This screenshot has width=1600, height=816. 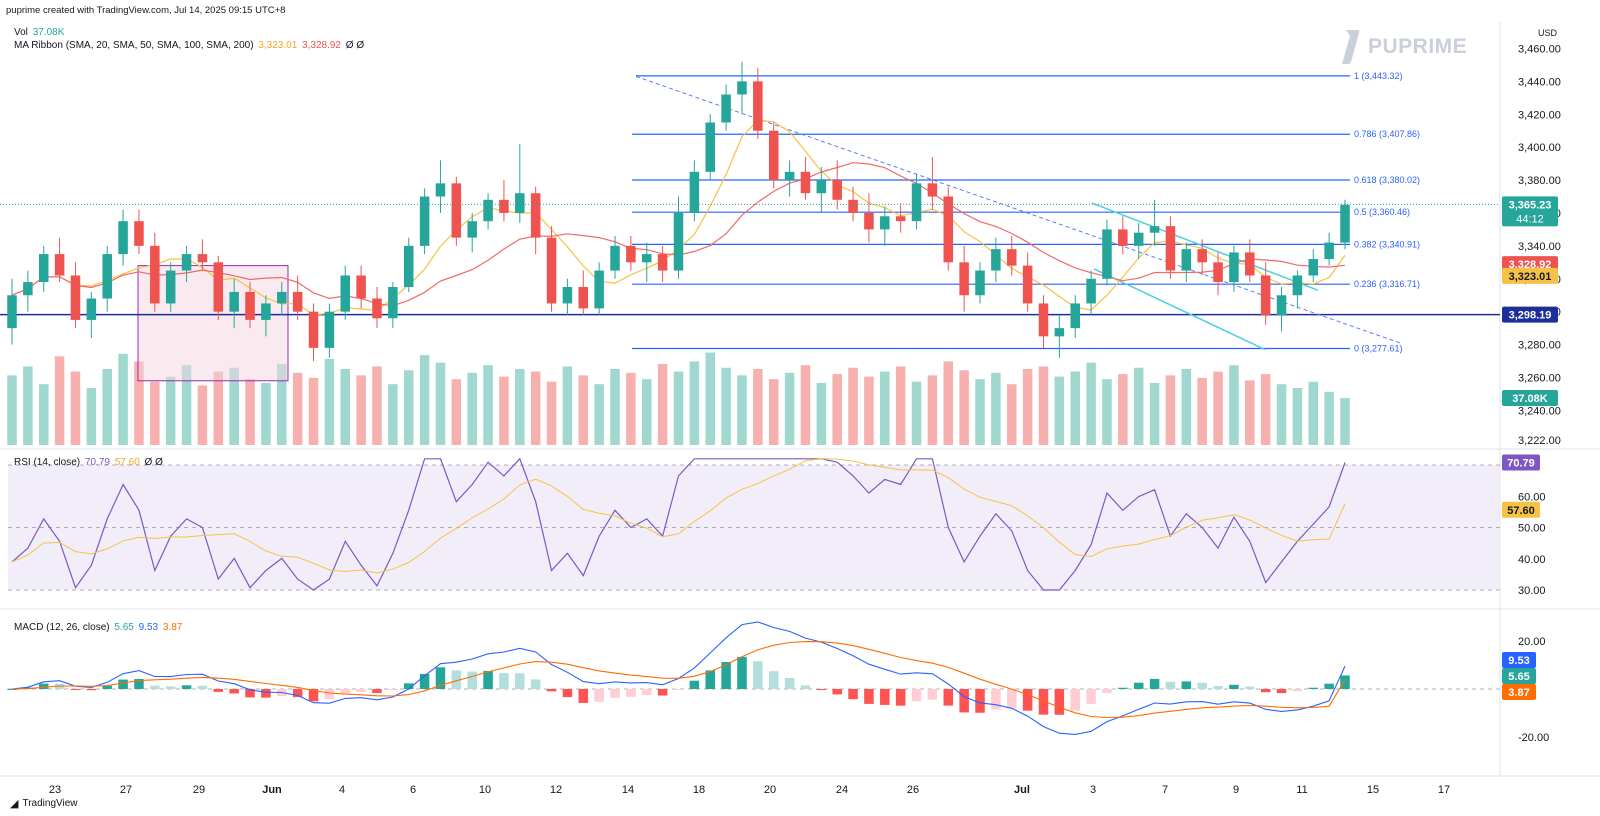 What do you see at coordinates (1530, 205) in the screenshot?
I see `price-badge-label: 3,365.23` at bounding box center [1530, 205].